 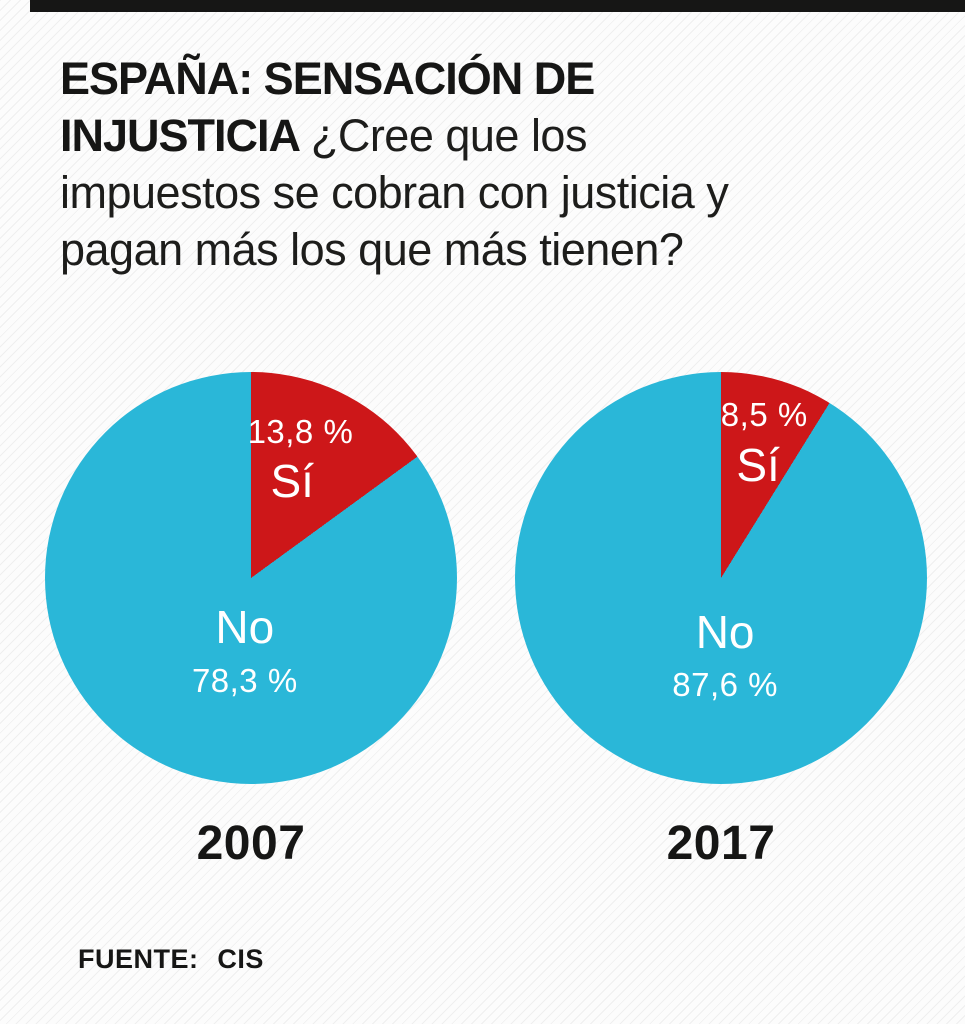 I want to click on title-regular-text: pagan más los que más tienen?, so click(x=372, y=249).